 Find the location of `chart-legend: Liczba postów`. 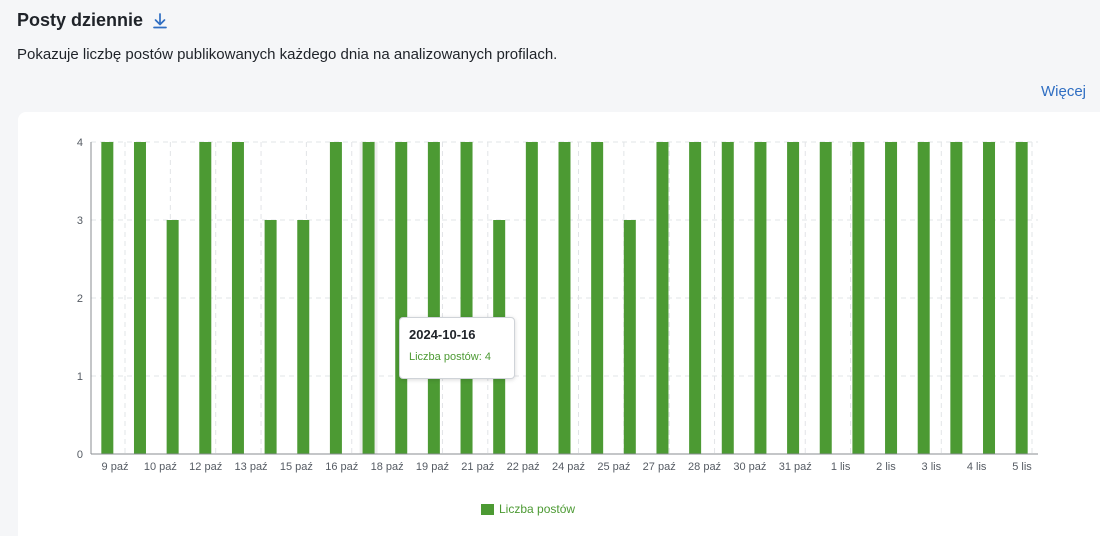

chart-legend: Liczba postów is located at coordinates (528, 509).